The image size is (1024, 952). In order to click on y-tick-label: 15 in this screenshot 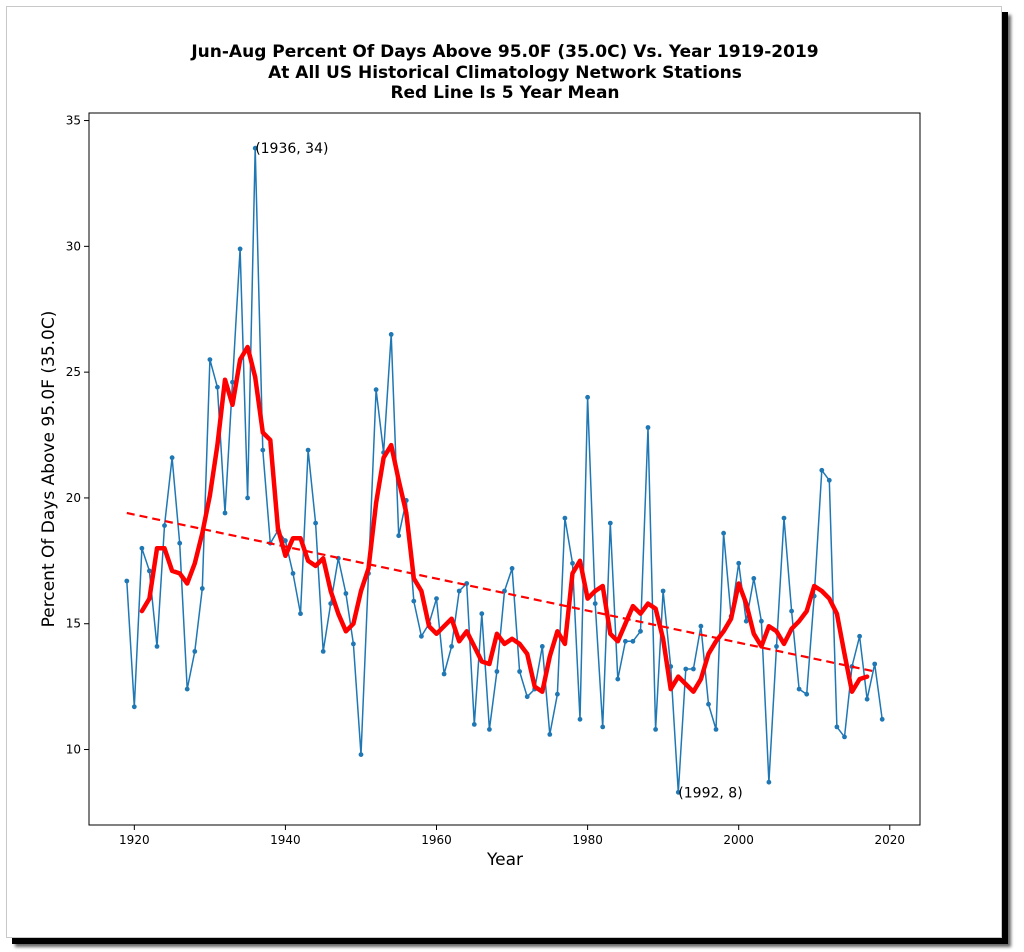, I will do `click(73, 624)`.